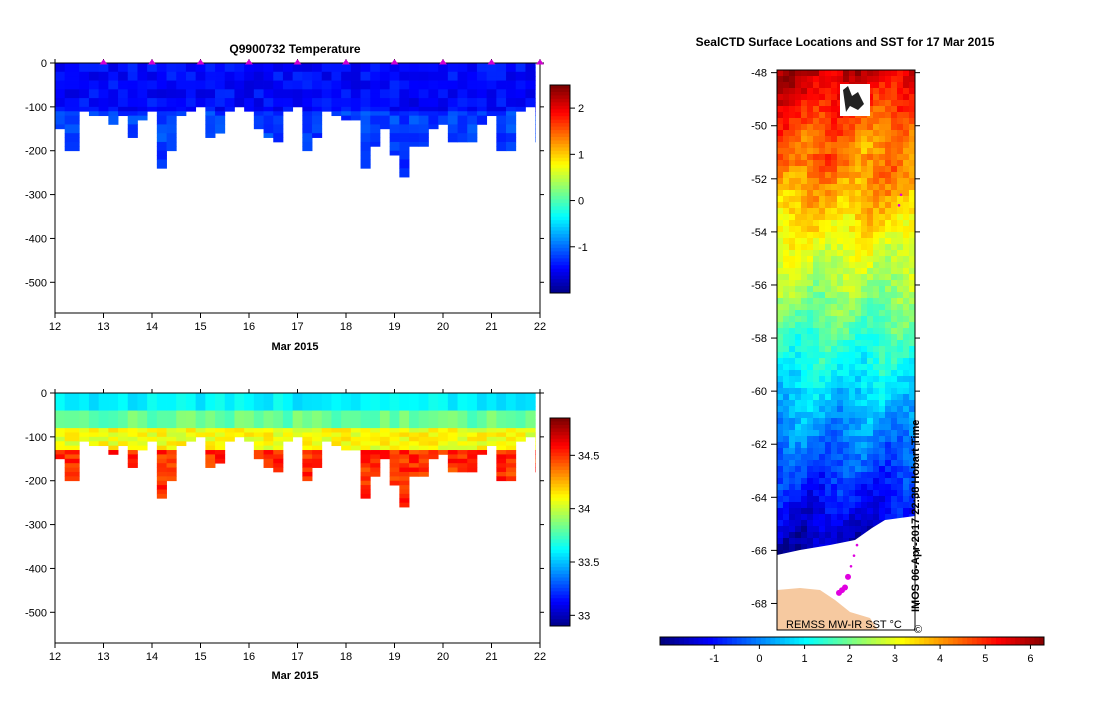 The width and height of the screenshot is (1099, 705). What do you see at coordinates (899, 205) in the screenshot?
I see `seal-location` at bounding box center [899, 205].